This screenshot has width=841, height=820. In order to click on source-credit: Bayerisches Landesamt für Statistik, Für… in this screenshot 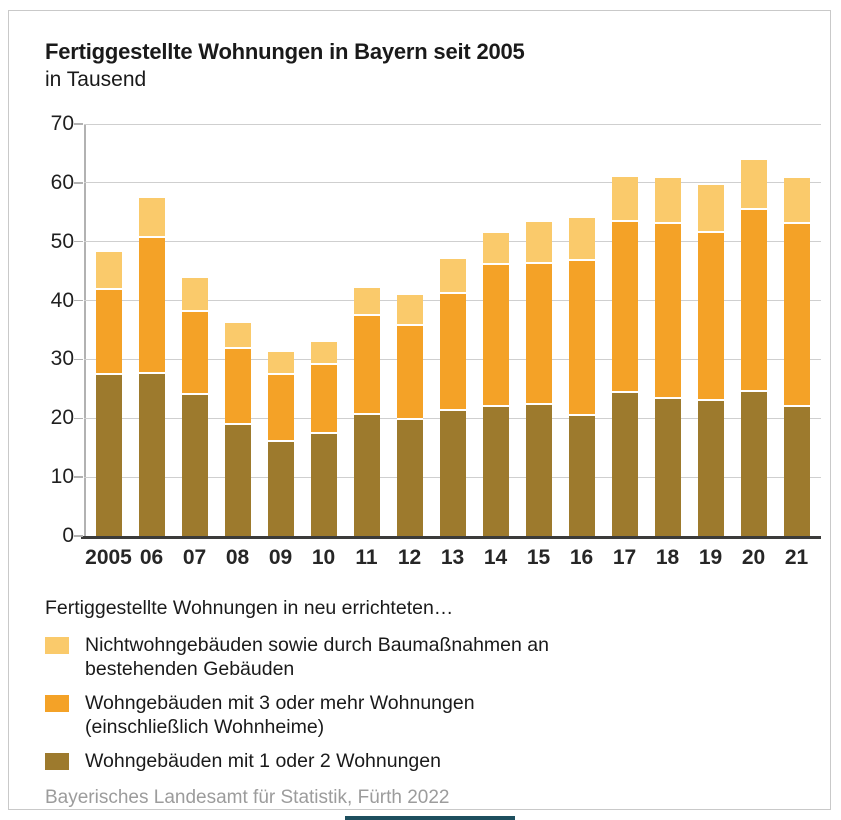, I will do `click(247, 797)`.